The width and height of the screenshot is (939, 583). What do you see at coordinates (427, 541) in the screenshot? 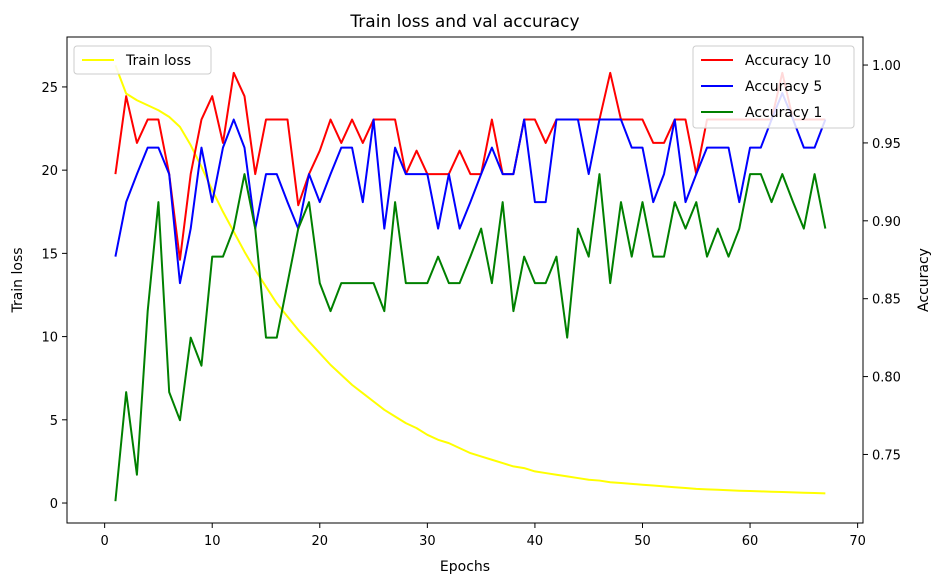
I see `x-tick-label: 30` at bounding box center [427, 541].